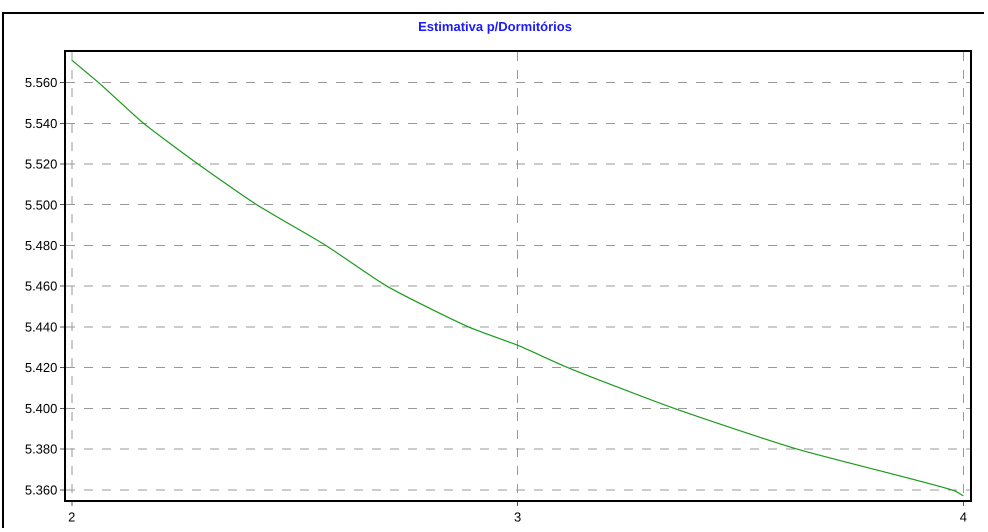  Describe the element at coordinates (41, 82) in the screenshot. I see `y-tick-label: 5.560` at that location.